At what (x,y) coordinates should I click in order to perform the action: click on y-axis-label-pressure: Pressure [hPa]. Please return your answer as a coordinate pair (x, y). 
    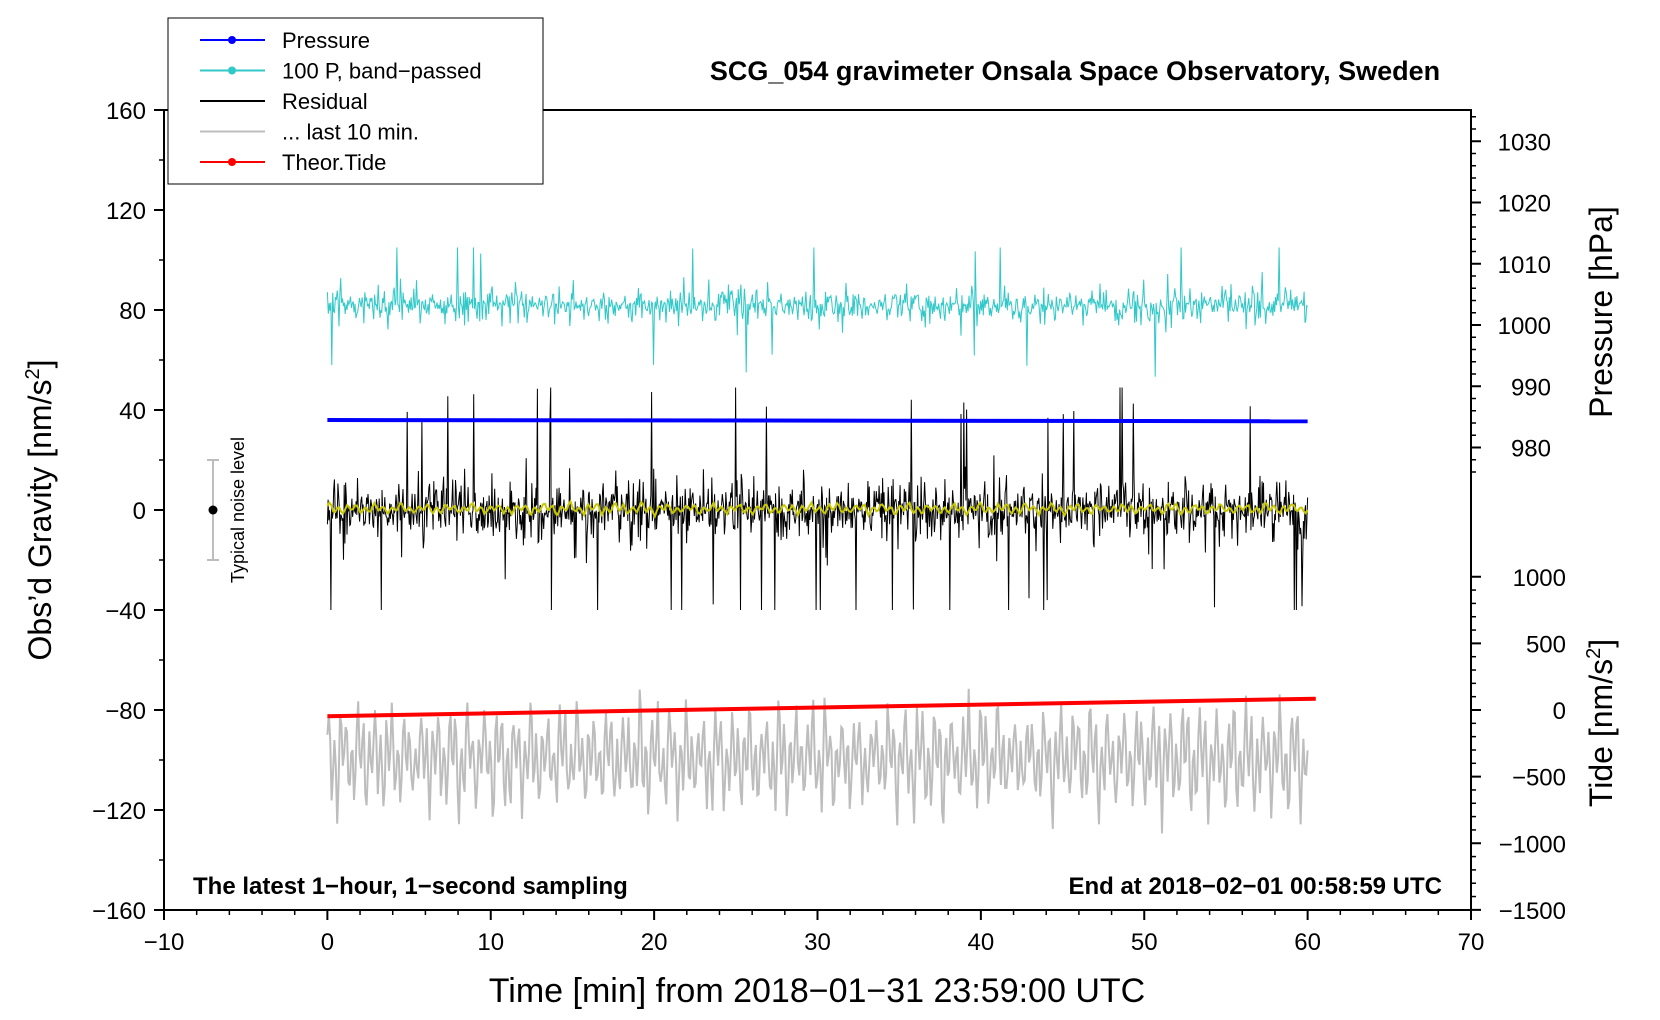
    Looking at the image, I should click on (1601, 312).